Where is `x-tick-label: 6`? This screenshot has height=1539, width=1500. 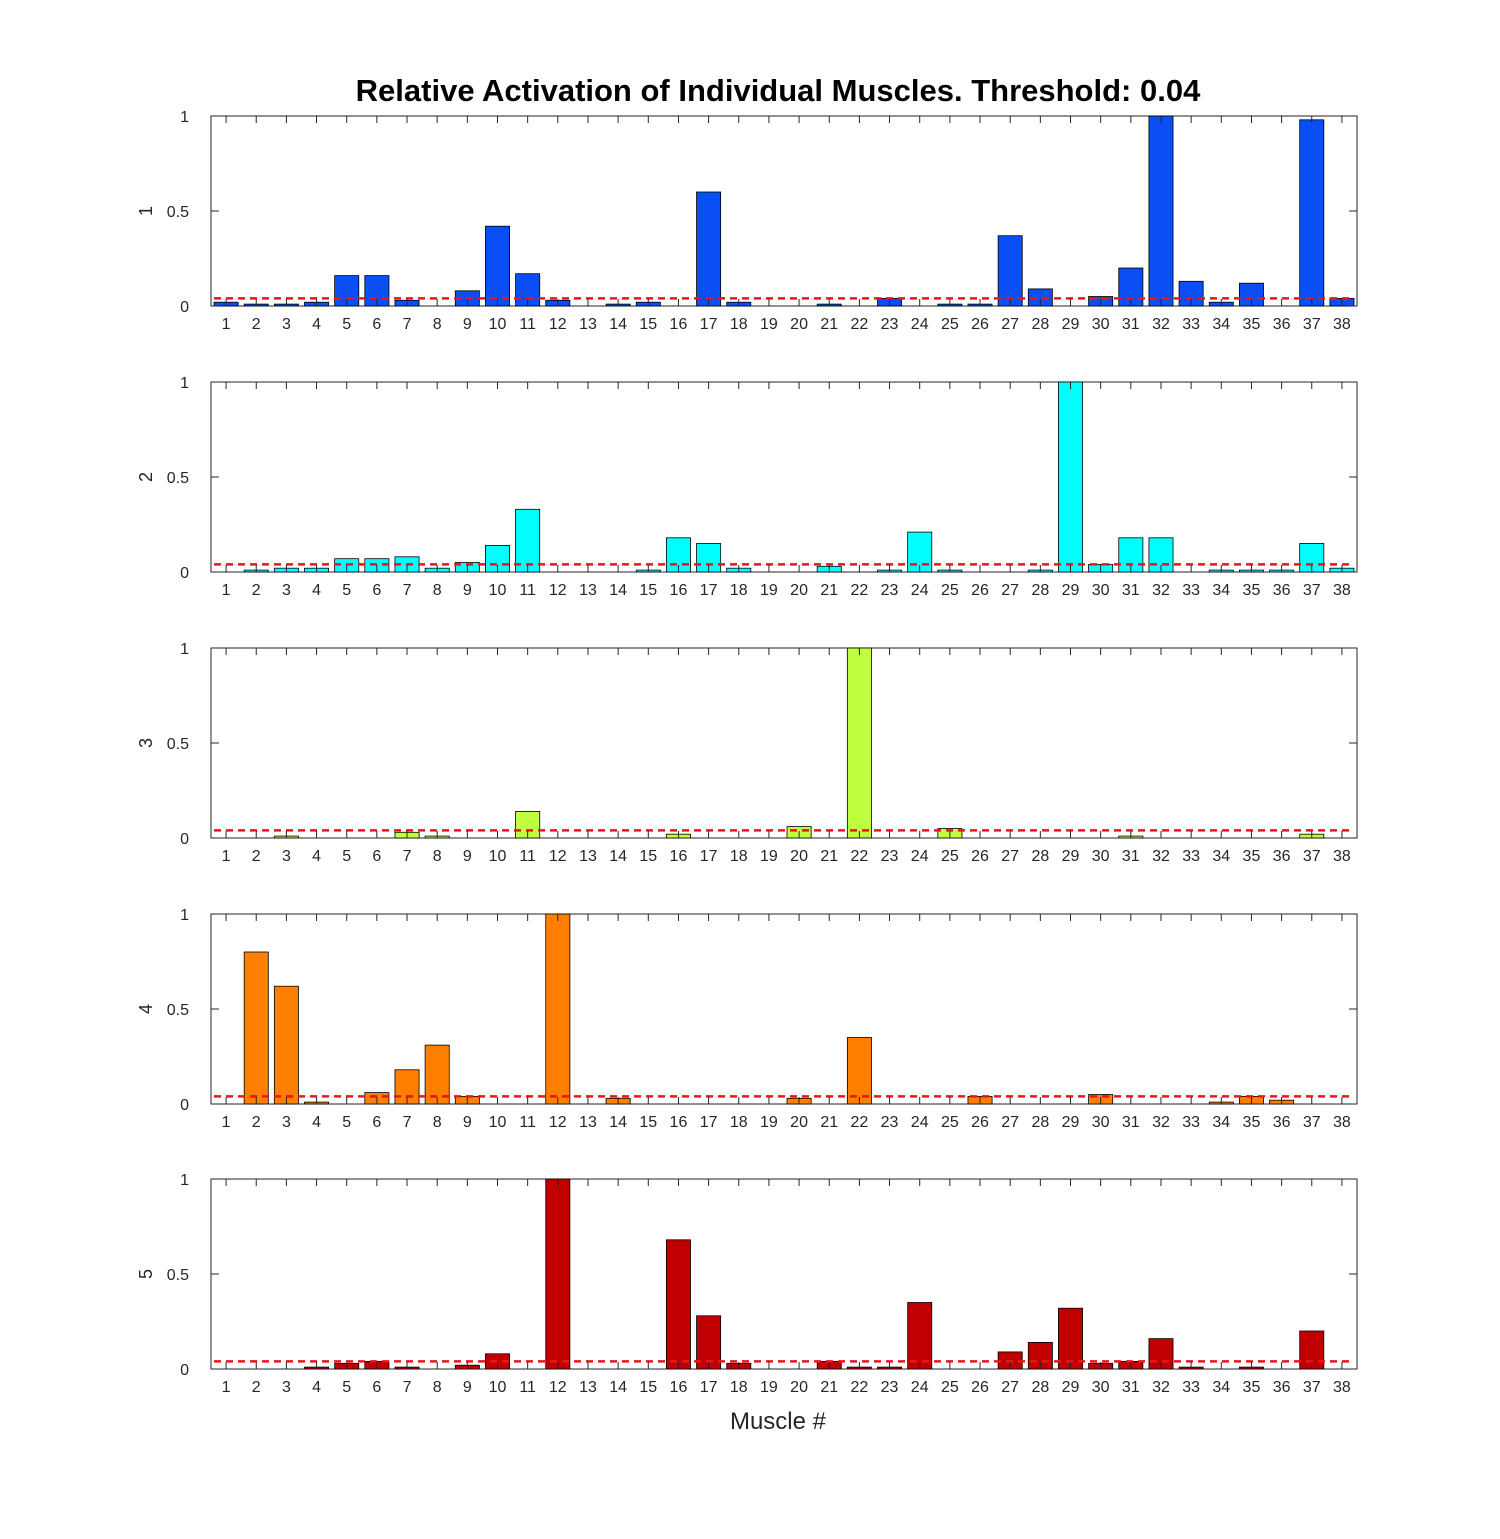
x-tick-label: 6 is located at coordinates (376, 1122).